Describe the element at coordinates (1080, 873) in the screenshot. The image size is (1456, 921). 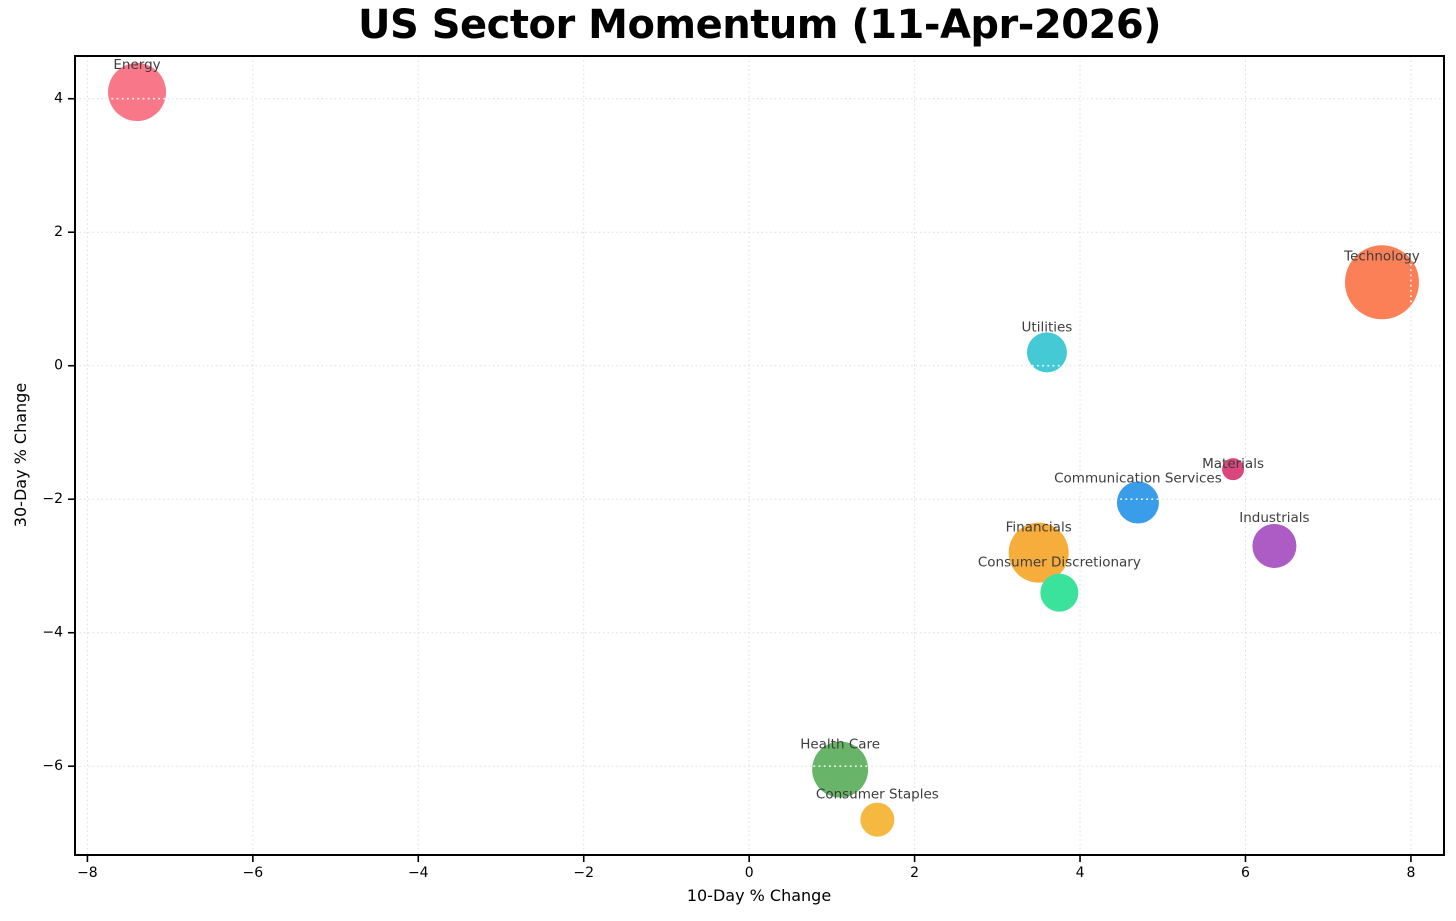
I see `x-tick-label: 4` at that location.